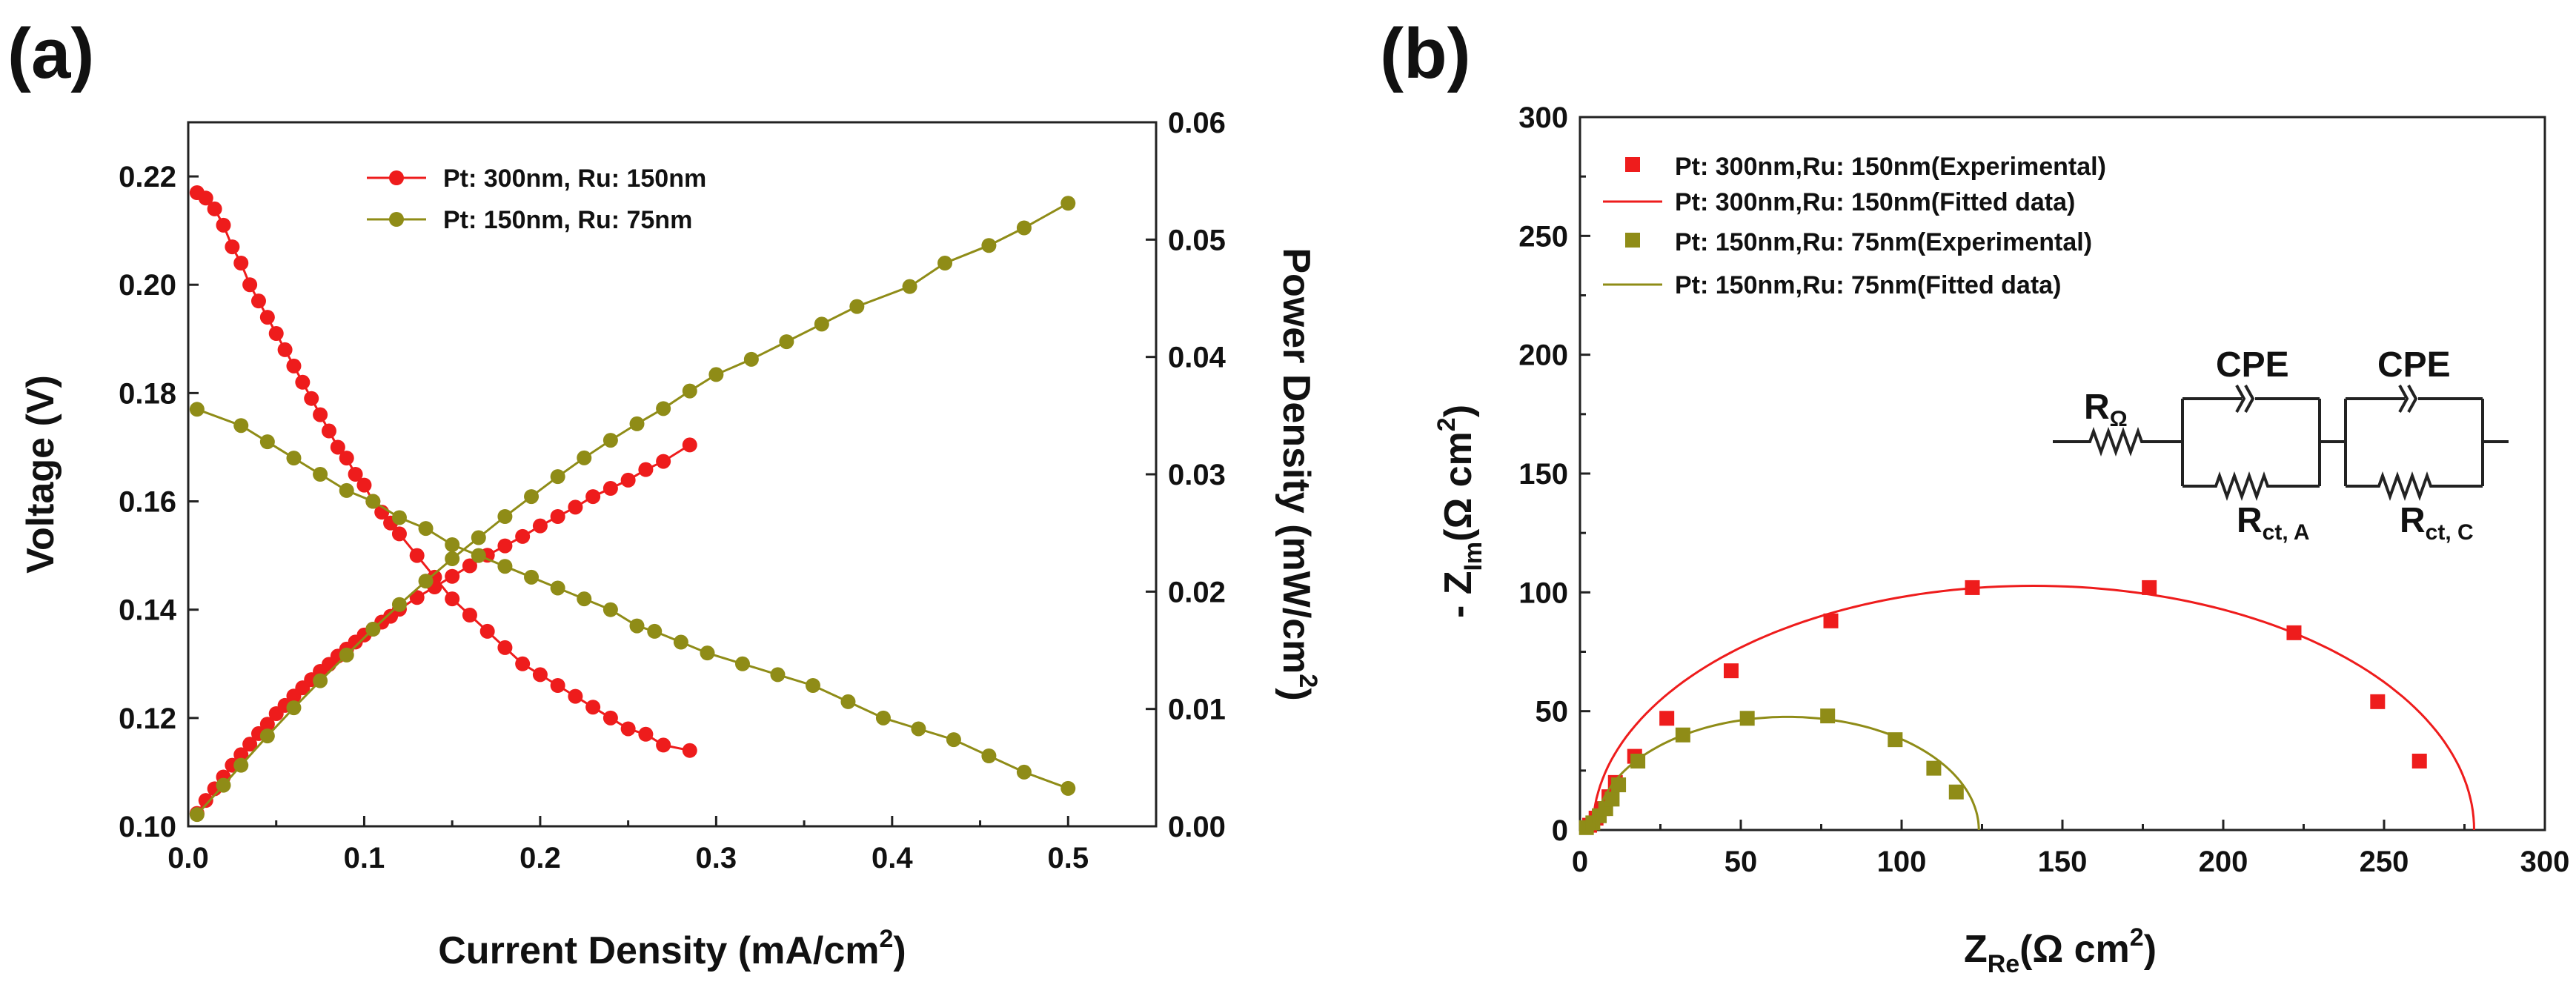  Describe the element at coordinates (1197, 475) in the screenshot. I see `y2-tick-label: 0.03` at that location.